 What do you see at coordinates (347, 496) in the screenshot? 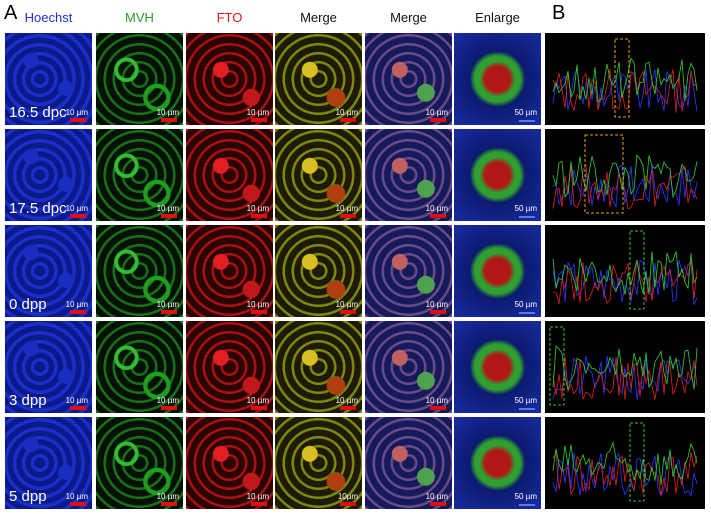
I see `scale-bar-label: 10µm` at bounding box center [347, 496].